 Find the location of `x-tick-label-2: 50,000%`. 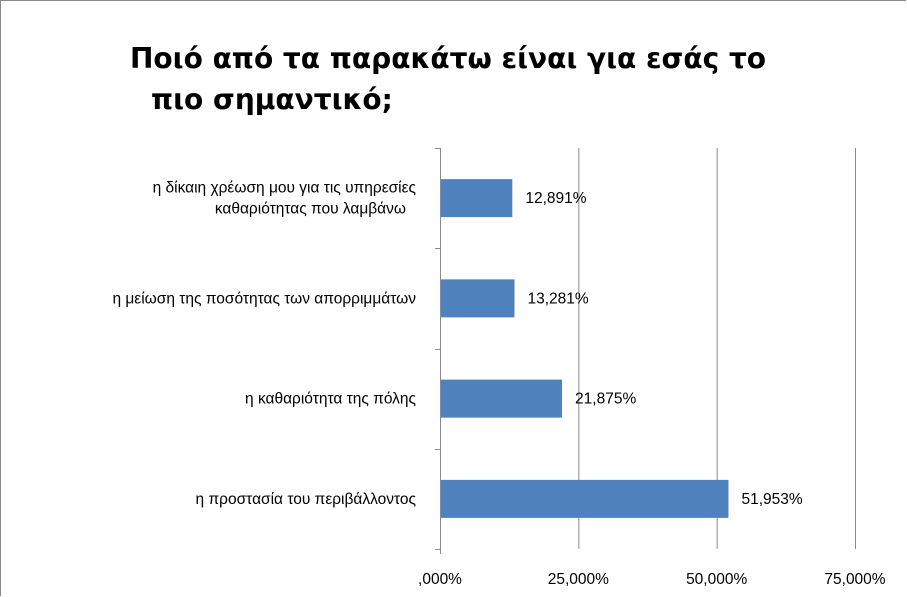

x-tick-label-2: 50,000% is located at coordinates (716, 579).